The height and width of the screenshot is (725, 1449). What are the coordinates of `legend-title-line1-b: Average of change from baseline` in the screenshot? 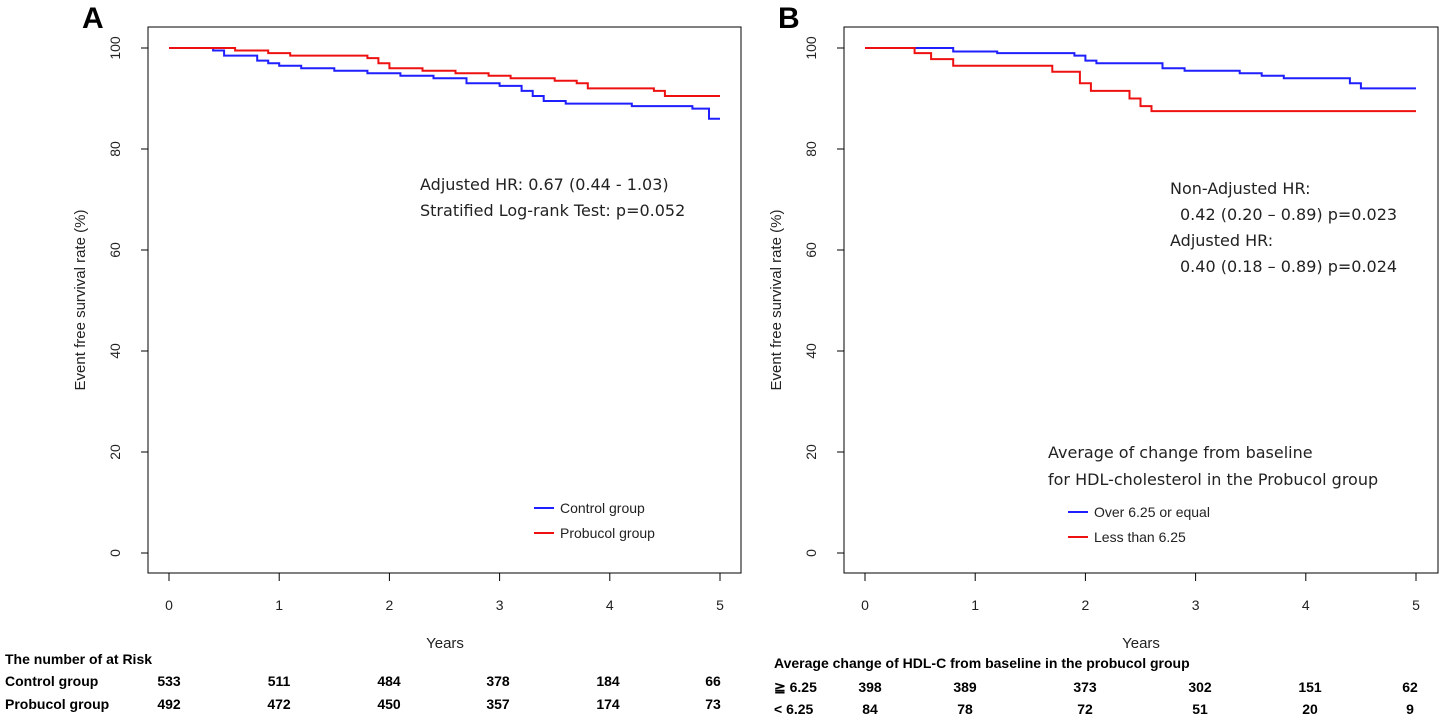 It's located at (1180, 452).